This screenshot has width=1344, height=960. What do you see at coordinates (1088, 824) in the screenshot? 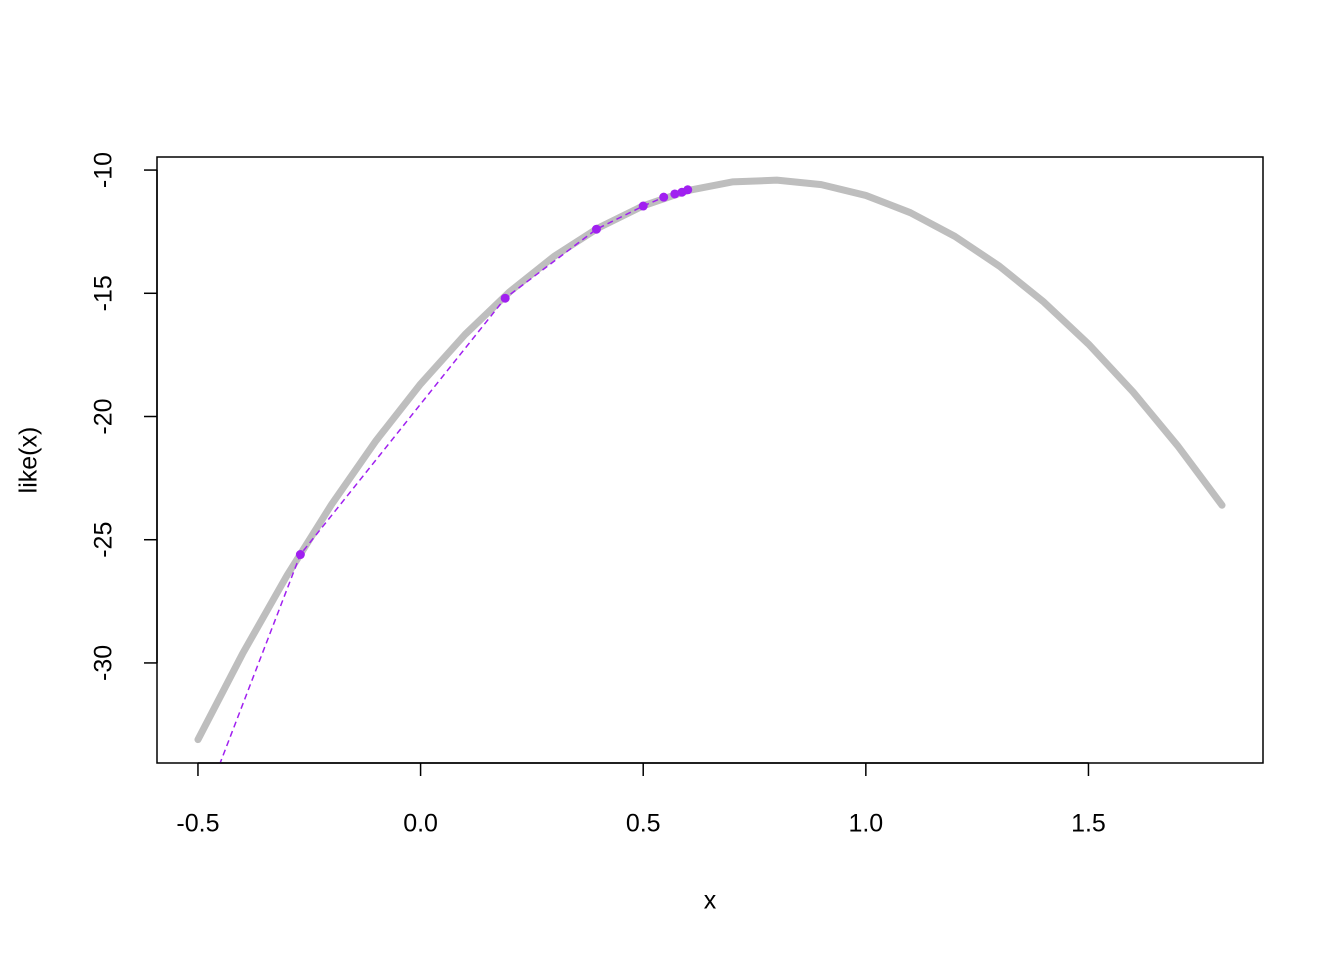
I see `x-tick-label: 1.5` at bounding box center [1088, 824].